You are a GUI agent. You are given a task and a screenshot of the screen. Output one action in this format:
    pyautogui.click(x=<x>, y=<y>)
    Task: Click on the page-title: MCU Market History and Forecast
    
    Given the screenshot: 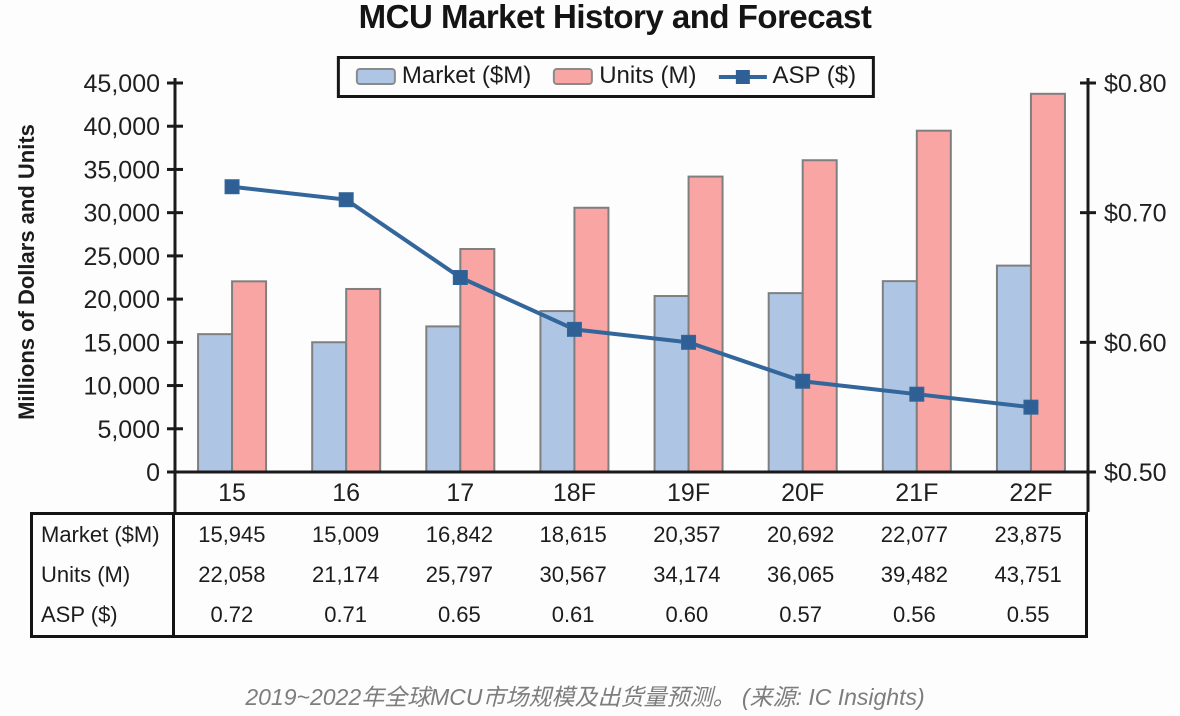 What is the action you would take?
    pyautogui.click(x=615, y=17)
    